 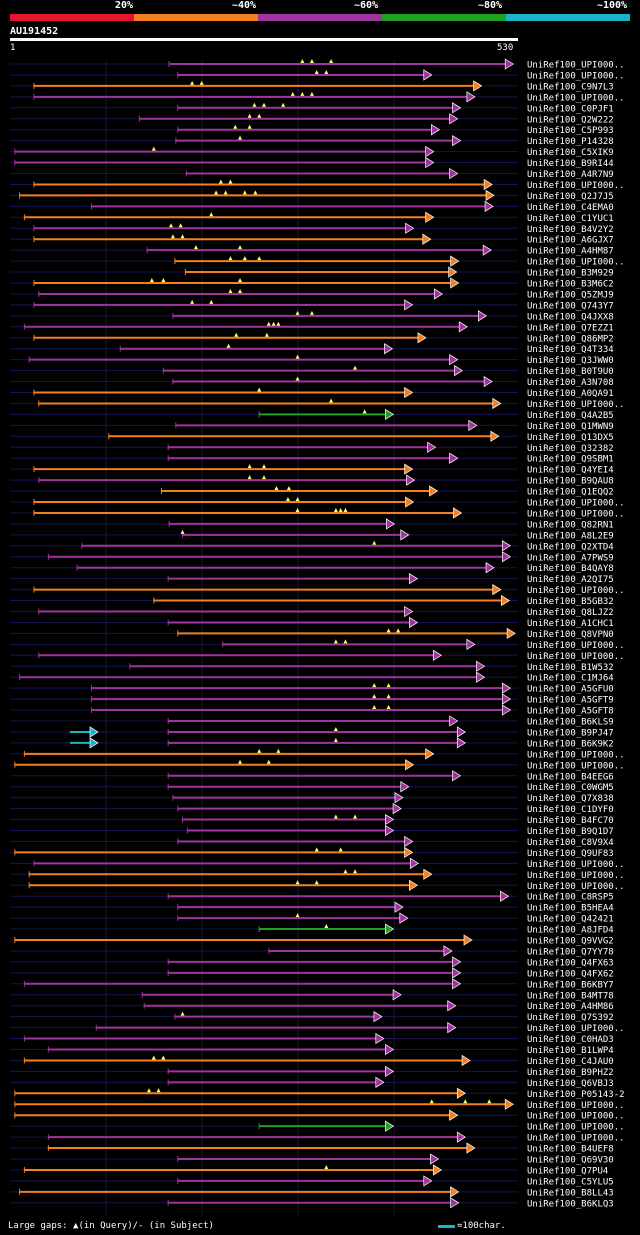 What do you see at coordinates (570, 372) in the screenshot?
I see `hit-label: UniRef100_B0T9U0` at bounding box center [570, 372].